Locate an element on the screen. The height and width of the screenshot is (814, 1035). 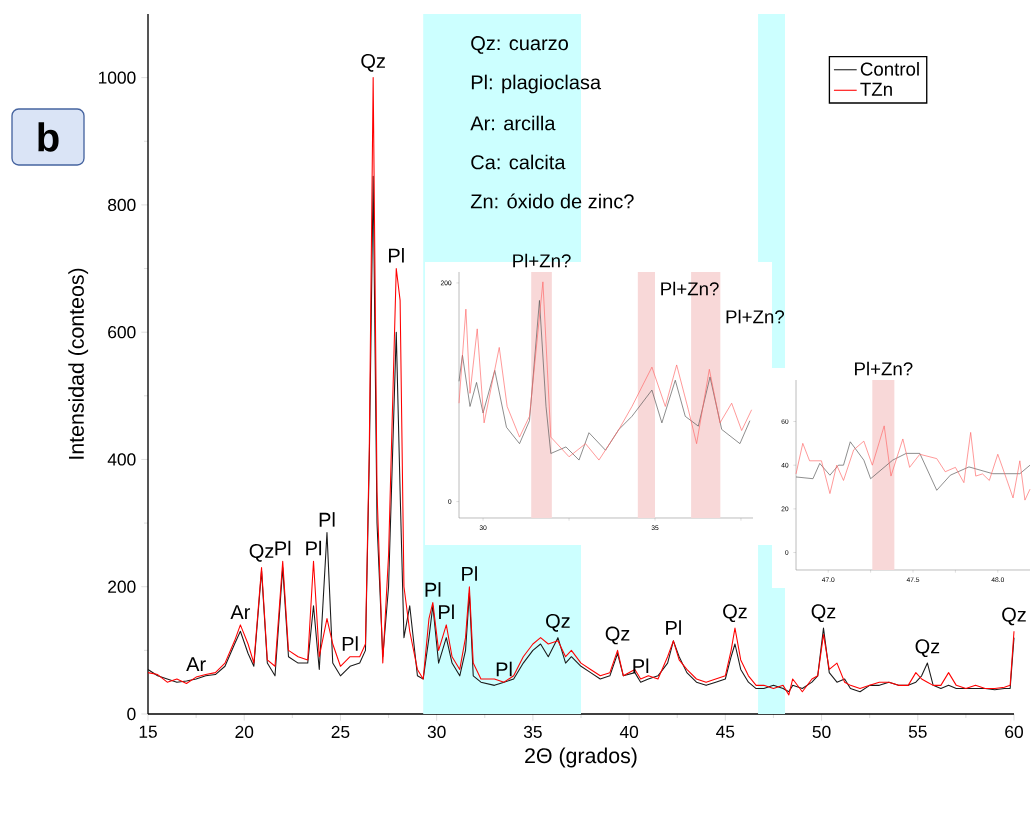
annotation: Ar: arcilla is located at coordinates (513, 123).